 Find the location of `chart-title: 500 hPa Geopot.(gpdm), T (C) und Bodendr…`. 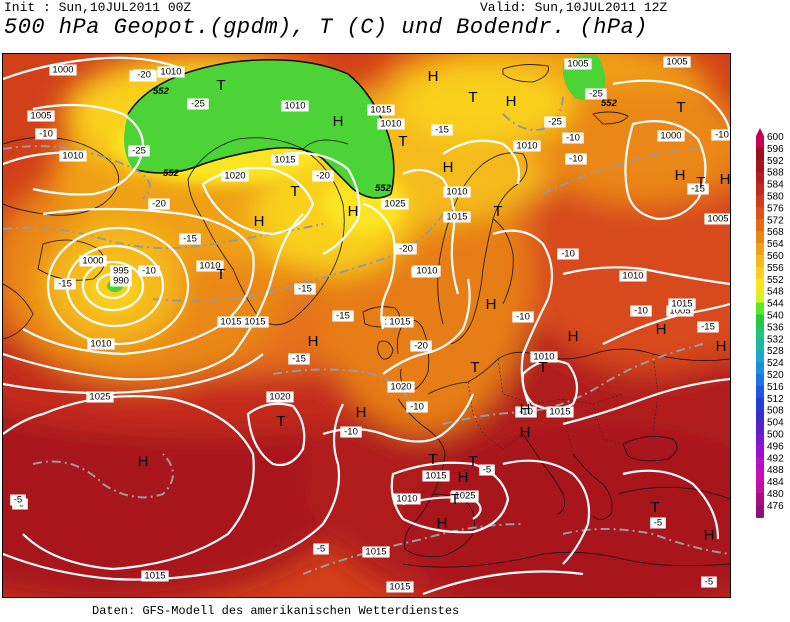

chart-title: 500 hPa Geopot.(gpdm), T (C) und Bodendr… is located at coordinates (326, 27).